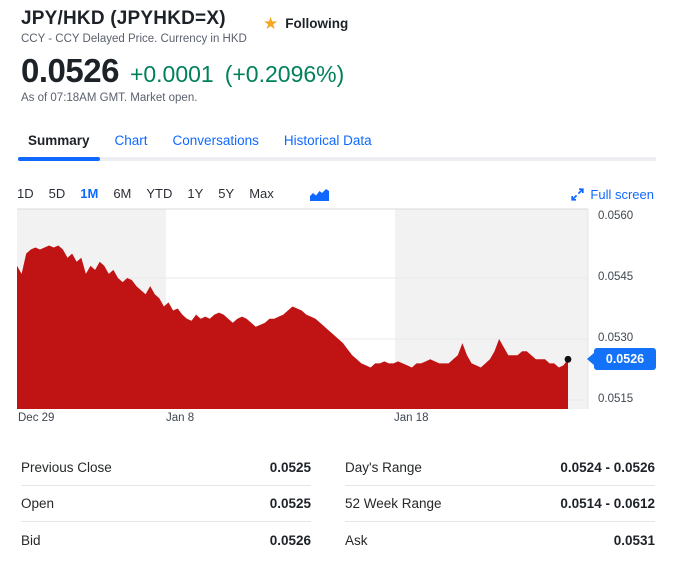 This screenshot has height=561, width=674. I want to click on price-change-percent: (+0.2096%), so click(284, 74).